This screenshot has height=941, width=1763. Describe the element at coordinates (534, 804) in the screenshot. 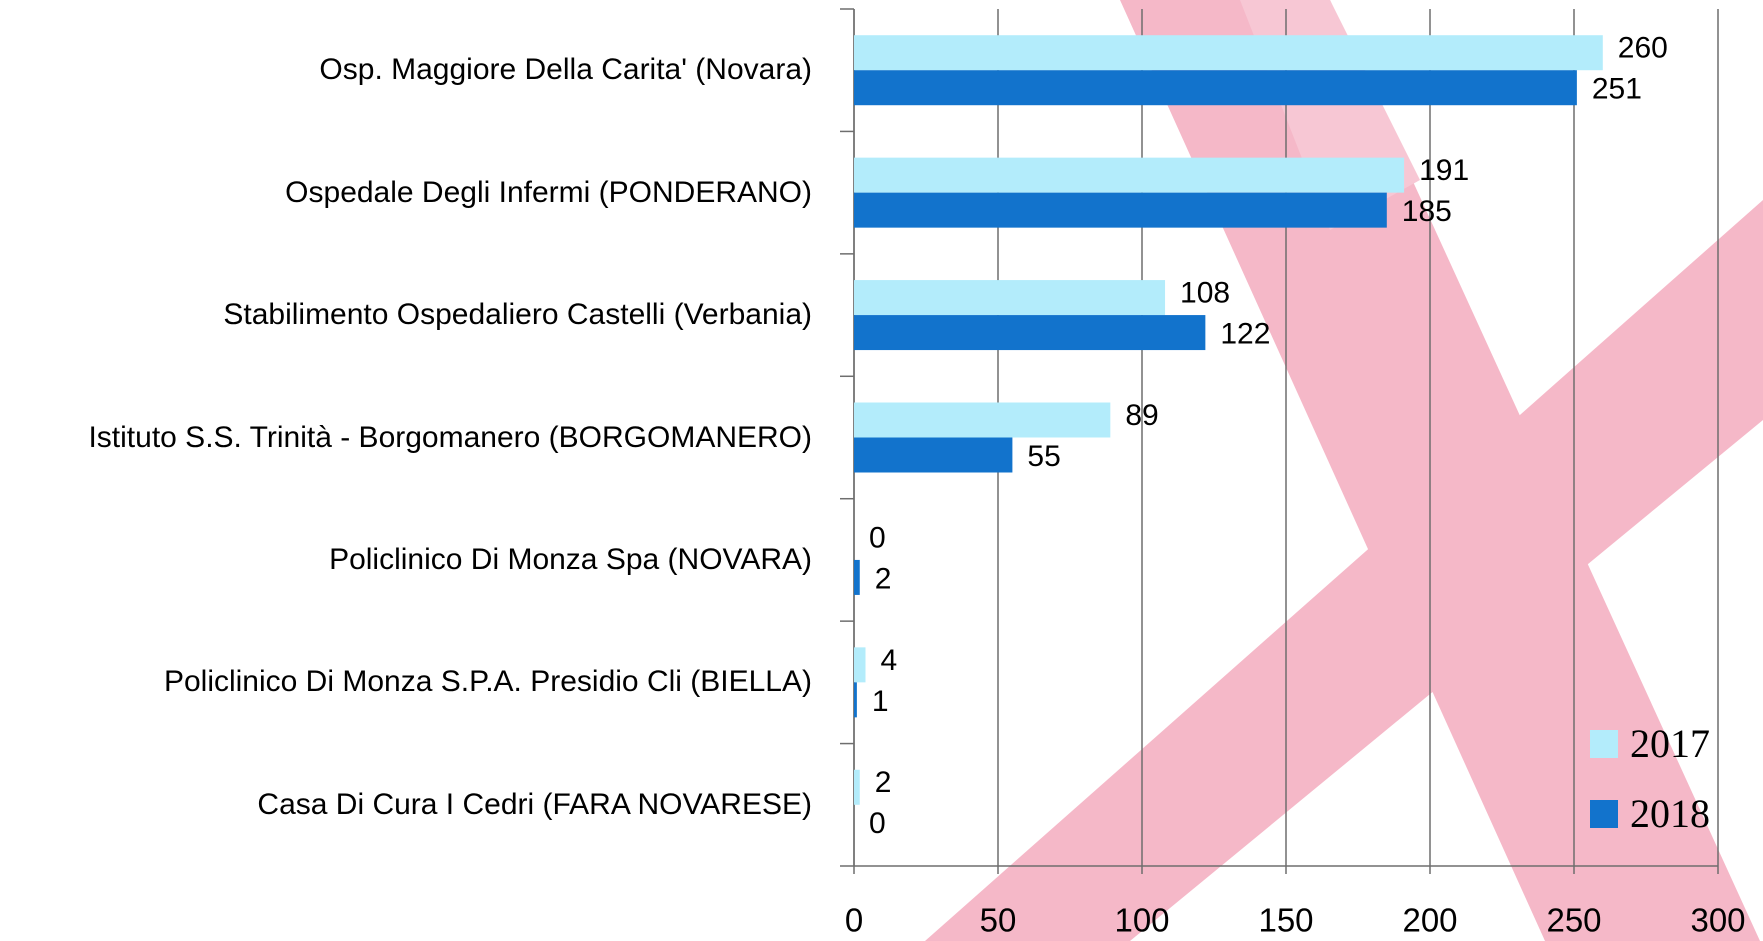

I see `category-text: Casa Di Cura I Cedri (FARA NOVARESE)` at that location.